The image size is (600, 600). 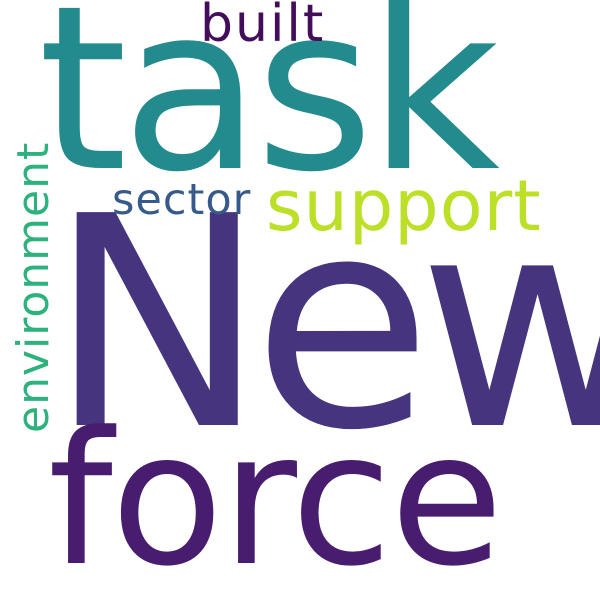 What do you see at coordinates (404, 206) in the screenshot?
I see `word-support: support` at bounding box center [404, 206].